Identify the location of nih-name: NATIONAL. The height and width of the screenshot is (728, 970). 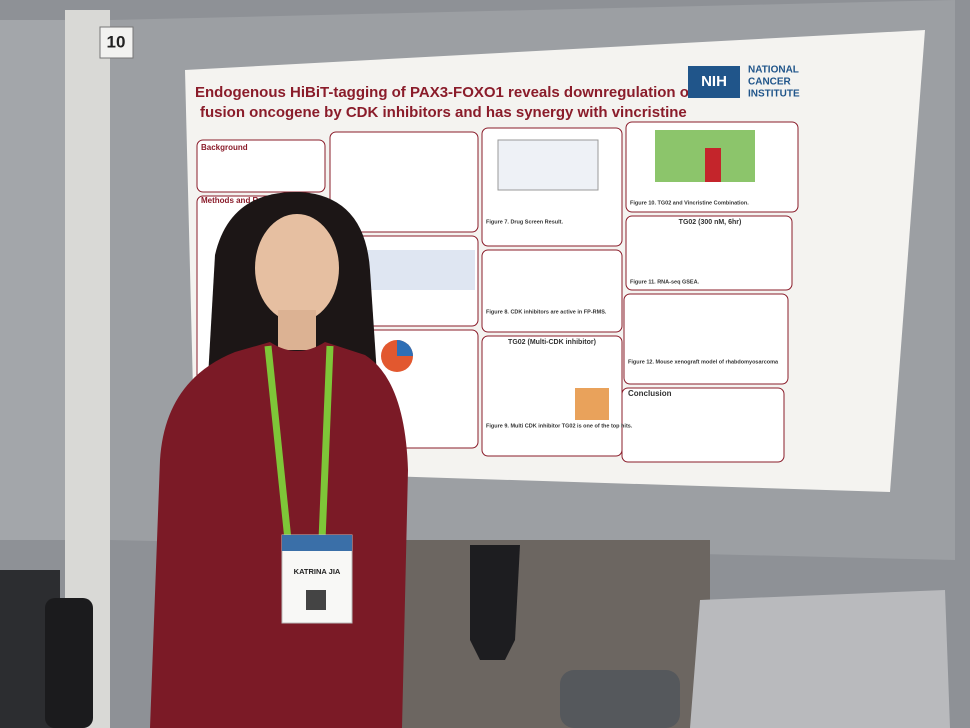
(773, 70).